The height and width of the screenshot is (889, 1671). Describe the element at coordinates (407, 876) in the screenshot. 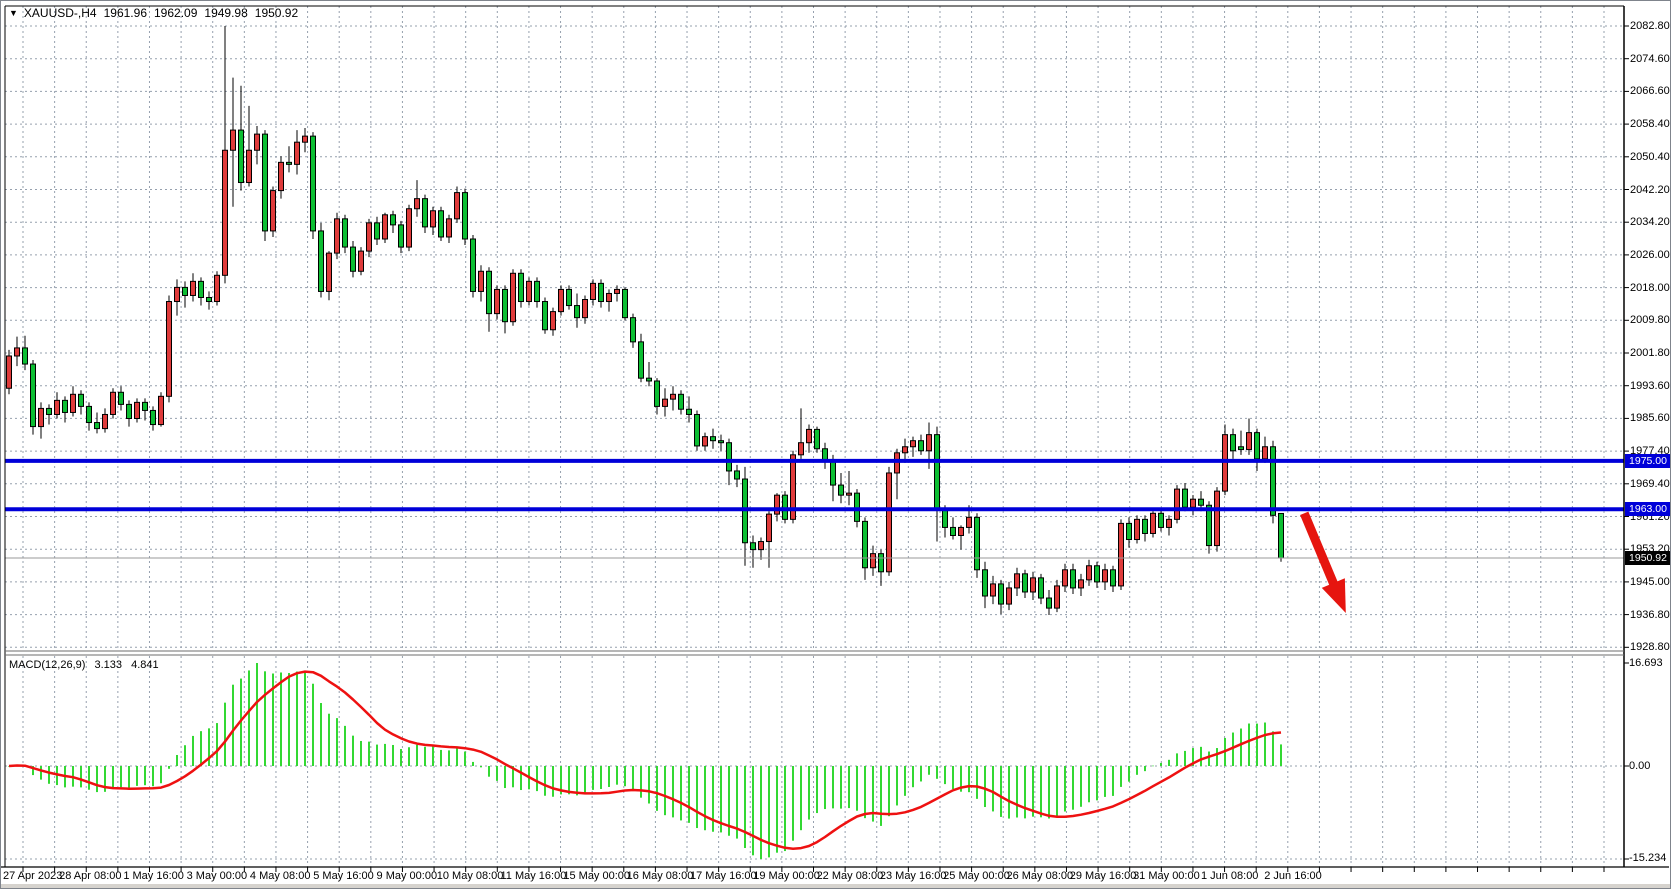

I see `time-axis-label: 9 May 00:00` at that location.